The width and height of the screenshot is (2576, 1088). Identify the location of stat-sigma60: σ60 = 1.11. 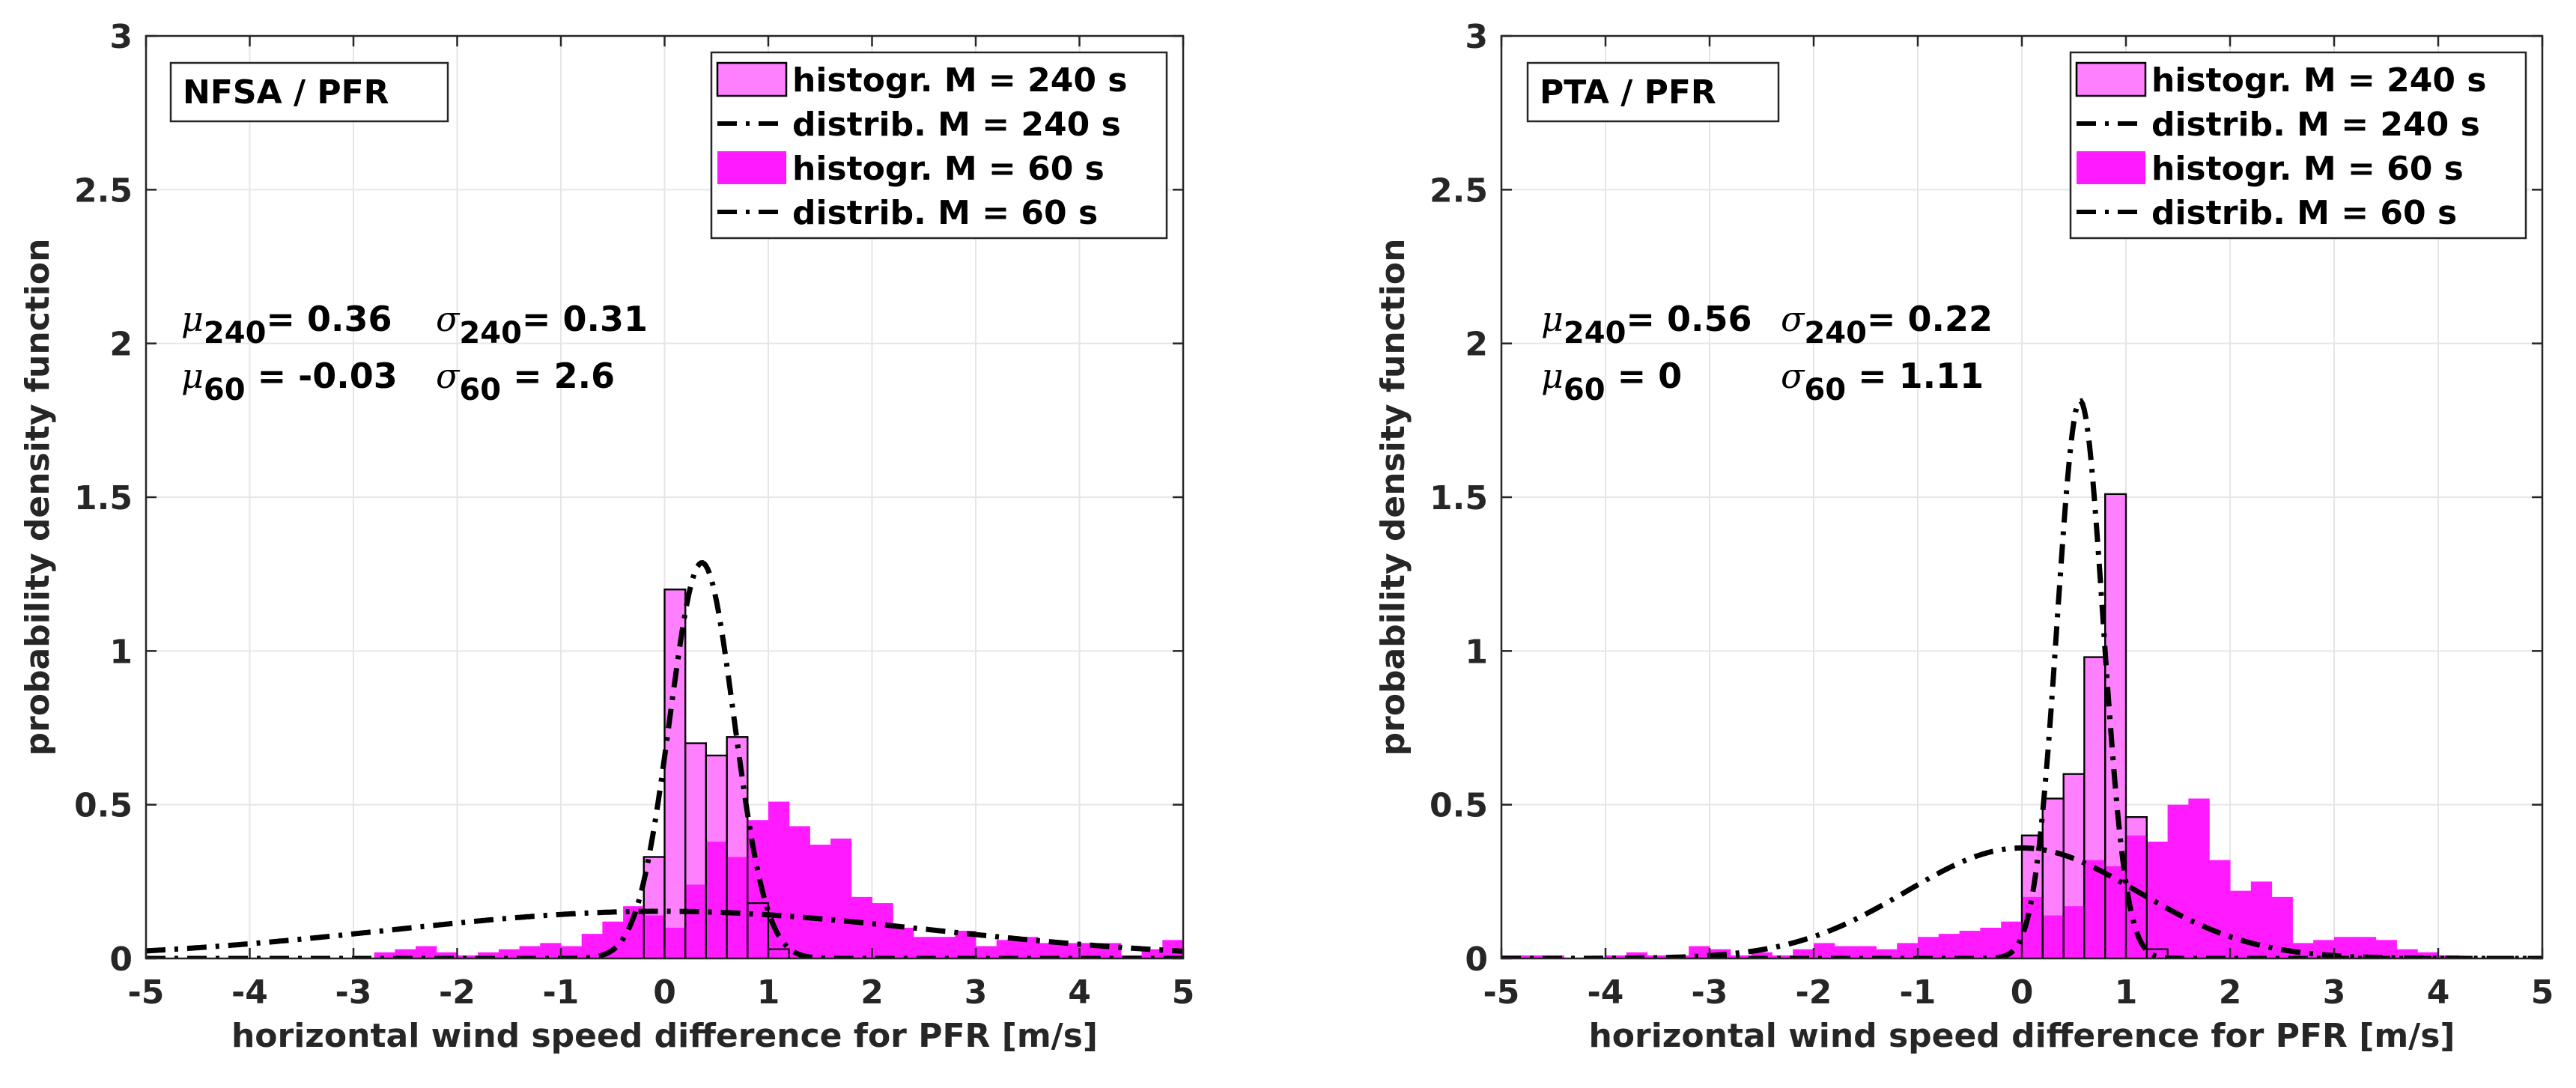
(1882, 381).